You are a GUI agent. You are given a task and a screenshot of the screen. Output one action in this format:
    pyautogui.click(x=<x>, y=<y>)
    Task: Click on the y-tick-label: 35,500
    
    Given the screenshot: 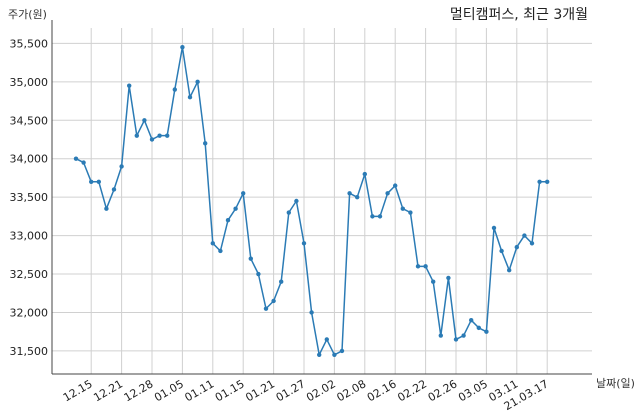 What is the action you would take?
    pyautogui.click(x=29, y=43)
    